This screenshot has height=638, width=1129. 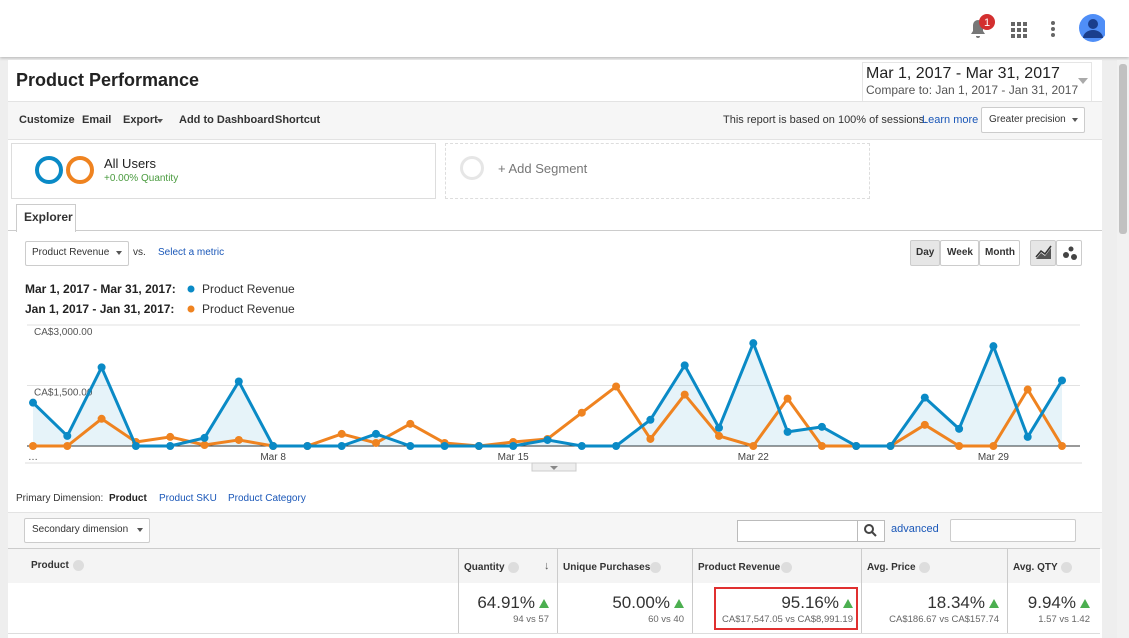 What do you see at coordinates (97, 120) in the screenshot?
I see `toolbar-item: Email` at bounding box center [97, 120].